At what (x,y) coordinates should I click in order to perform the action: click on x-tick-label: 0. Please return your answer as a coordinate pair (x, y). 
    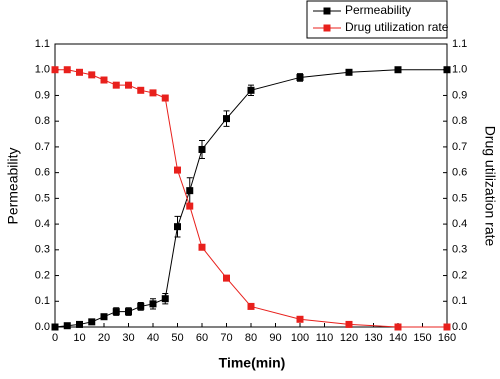
    Looking at the image, I should click on (55, 338).